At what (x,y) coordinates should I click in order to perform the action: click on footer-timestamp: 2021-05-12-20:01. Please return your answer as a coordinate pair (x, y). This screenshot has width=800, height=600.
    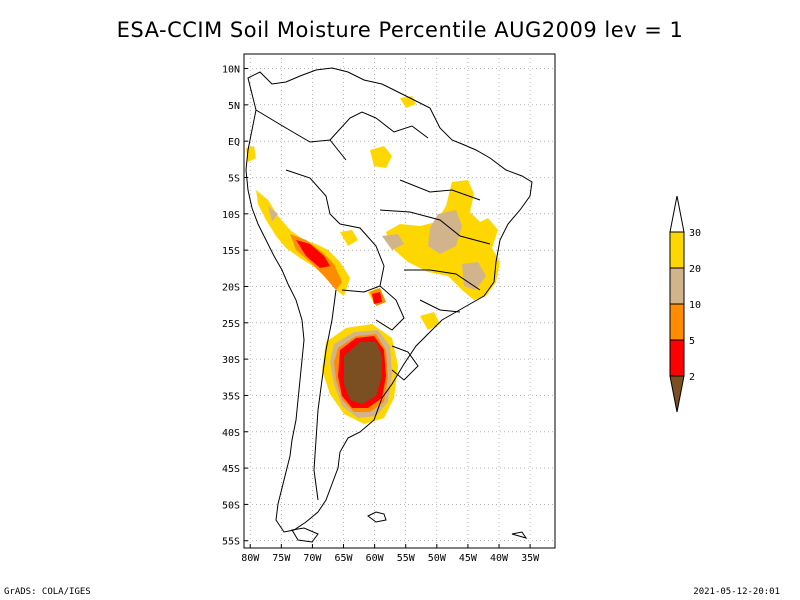
    Looking at the image, I should click on (736, 592).